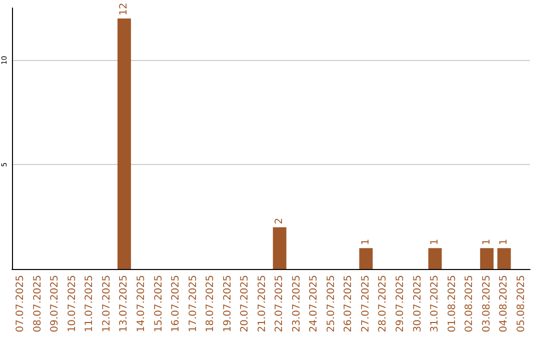 Image resolution: width=540 pixels, height=340 pixels. I want to click on x-tick-label: 30.07.2025, so click(418, 303).